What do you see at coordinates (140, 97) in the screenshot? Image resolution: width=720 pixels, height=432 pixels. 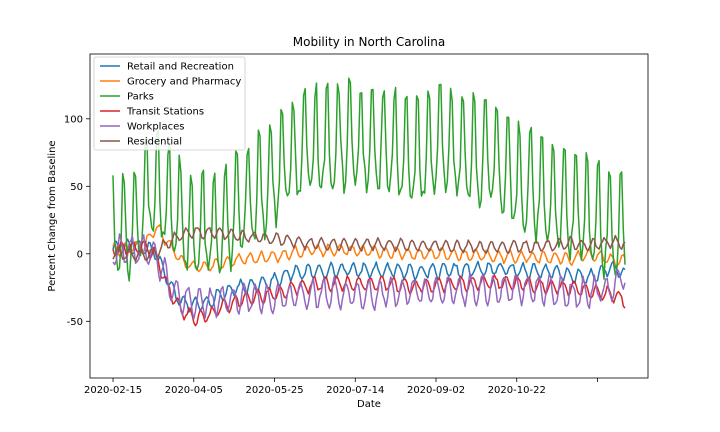 I see `legend-label: Parks` at bounding box center [140, 97].